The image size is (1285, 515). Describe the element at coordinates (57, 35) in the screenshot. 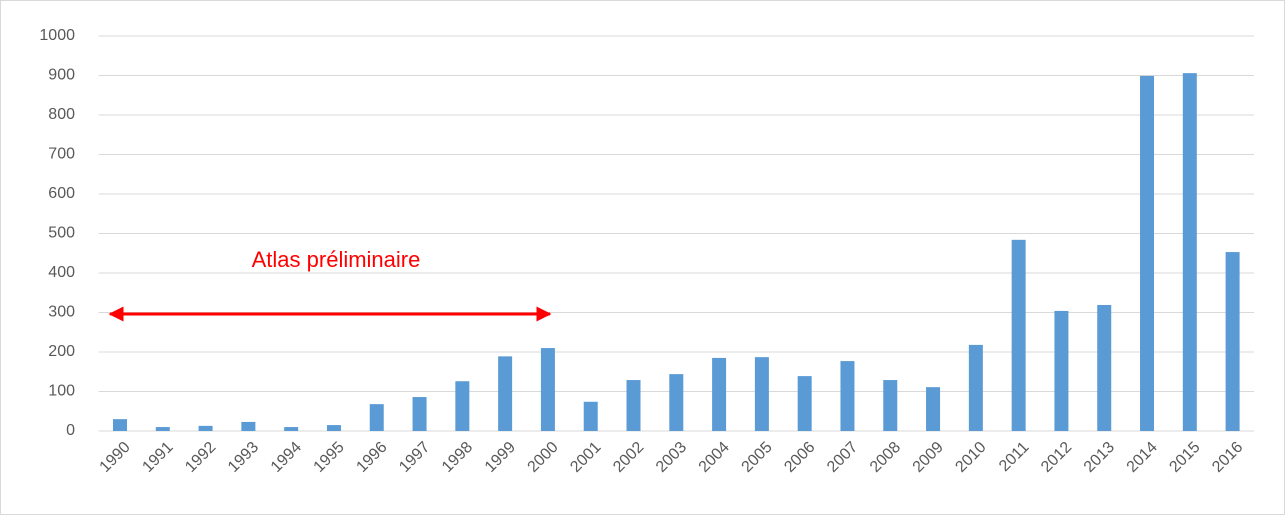

I see `y-tick-label: 1000` at that location.